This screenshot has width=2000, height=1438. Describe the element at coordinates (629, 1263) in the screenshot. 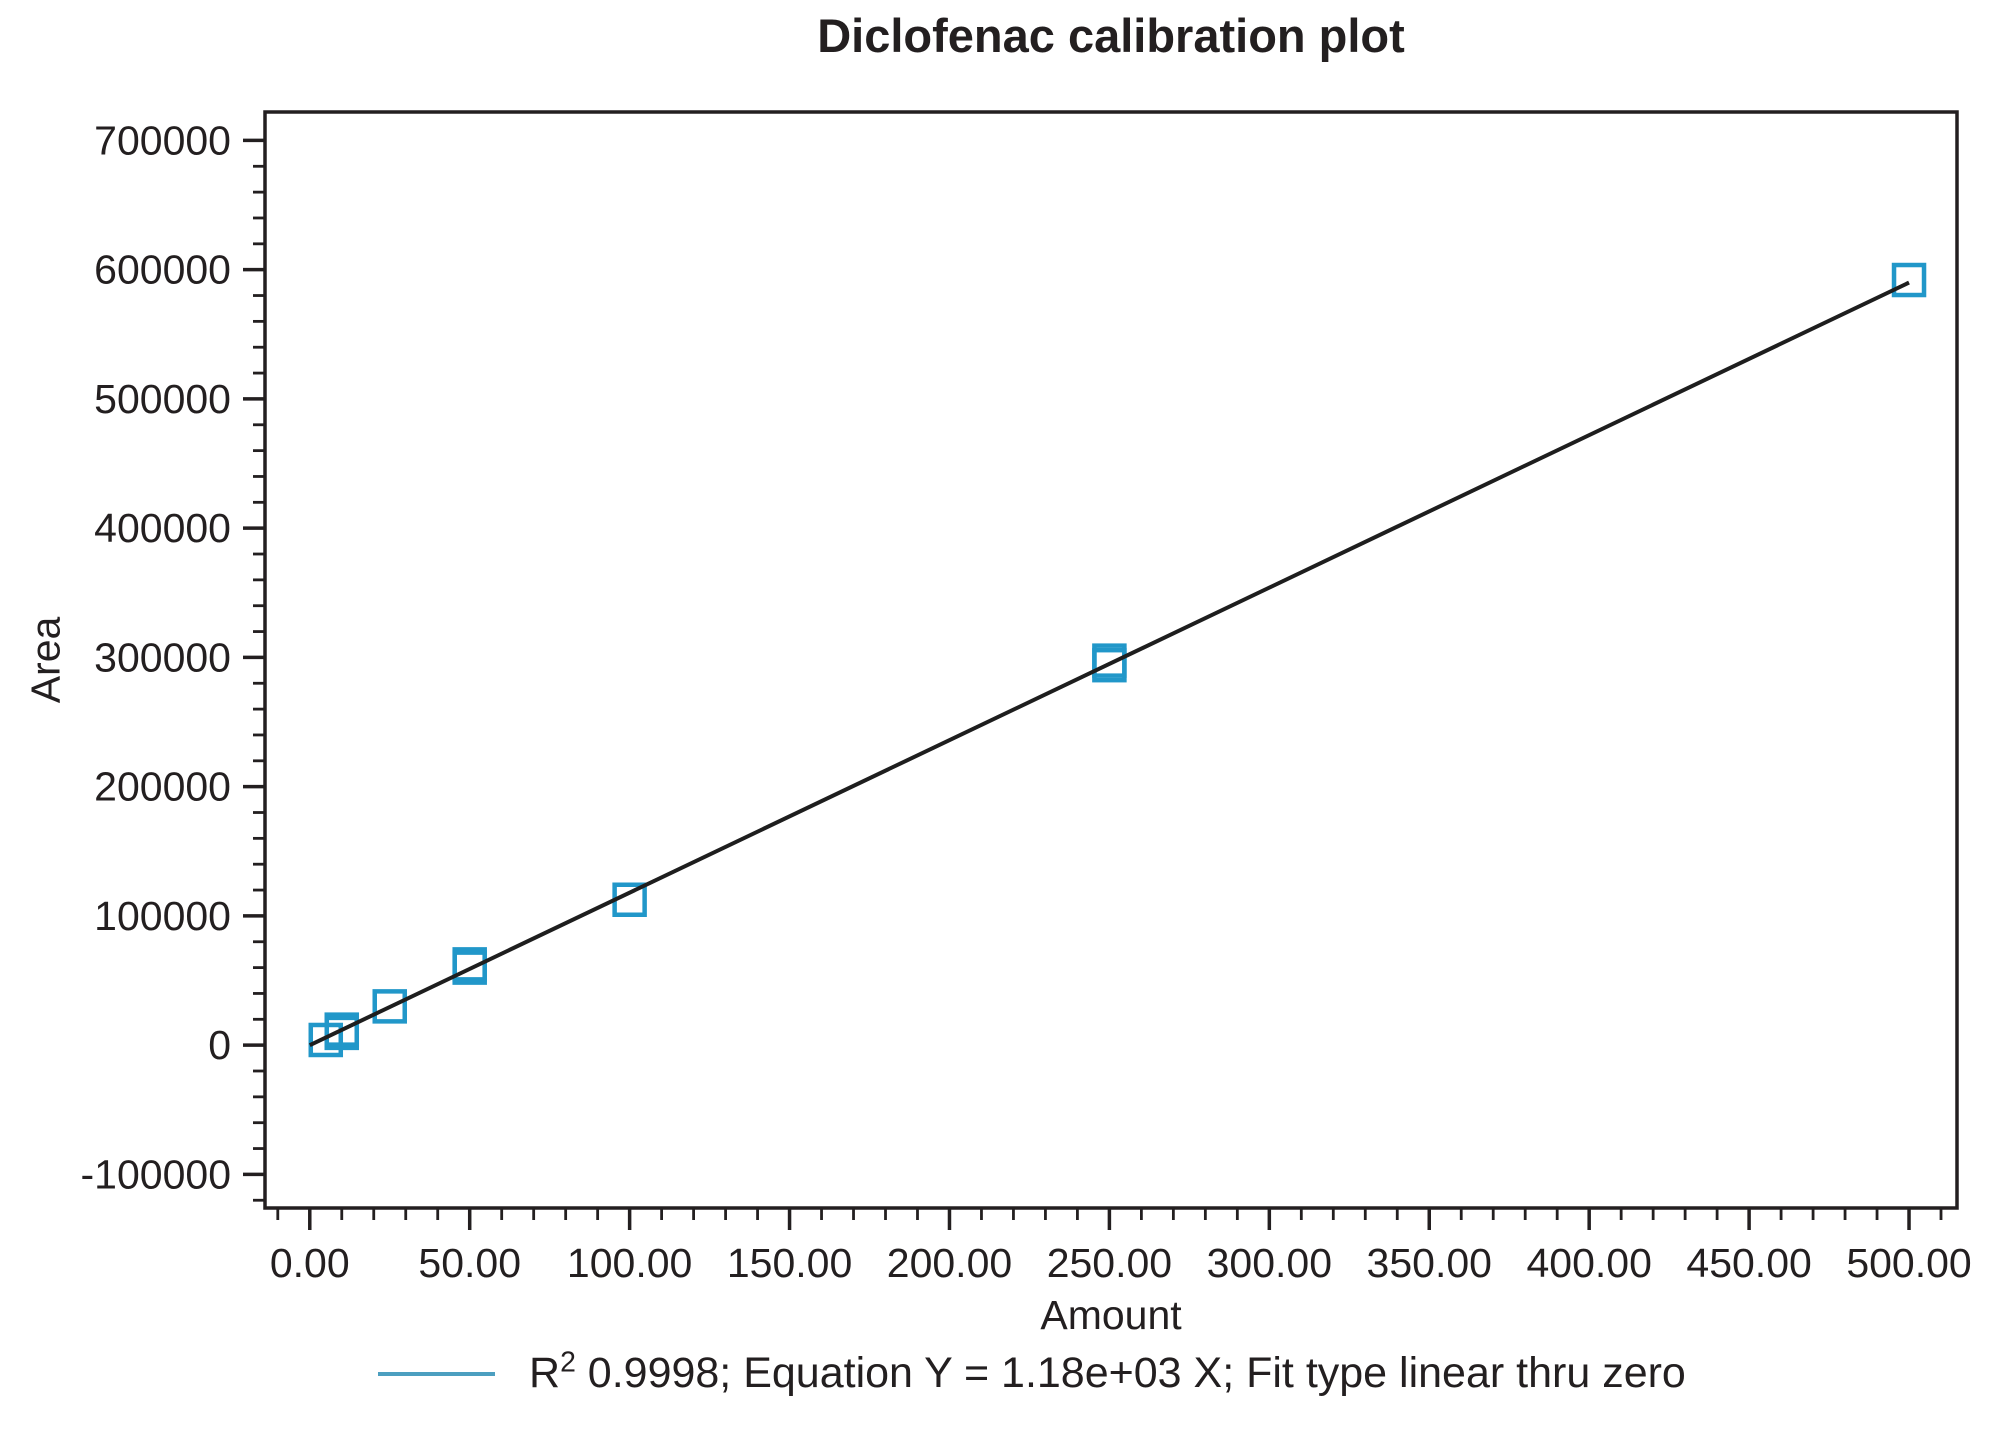

I see `x-tick-label: 100.00` at that location.